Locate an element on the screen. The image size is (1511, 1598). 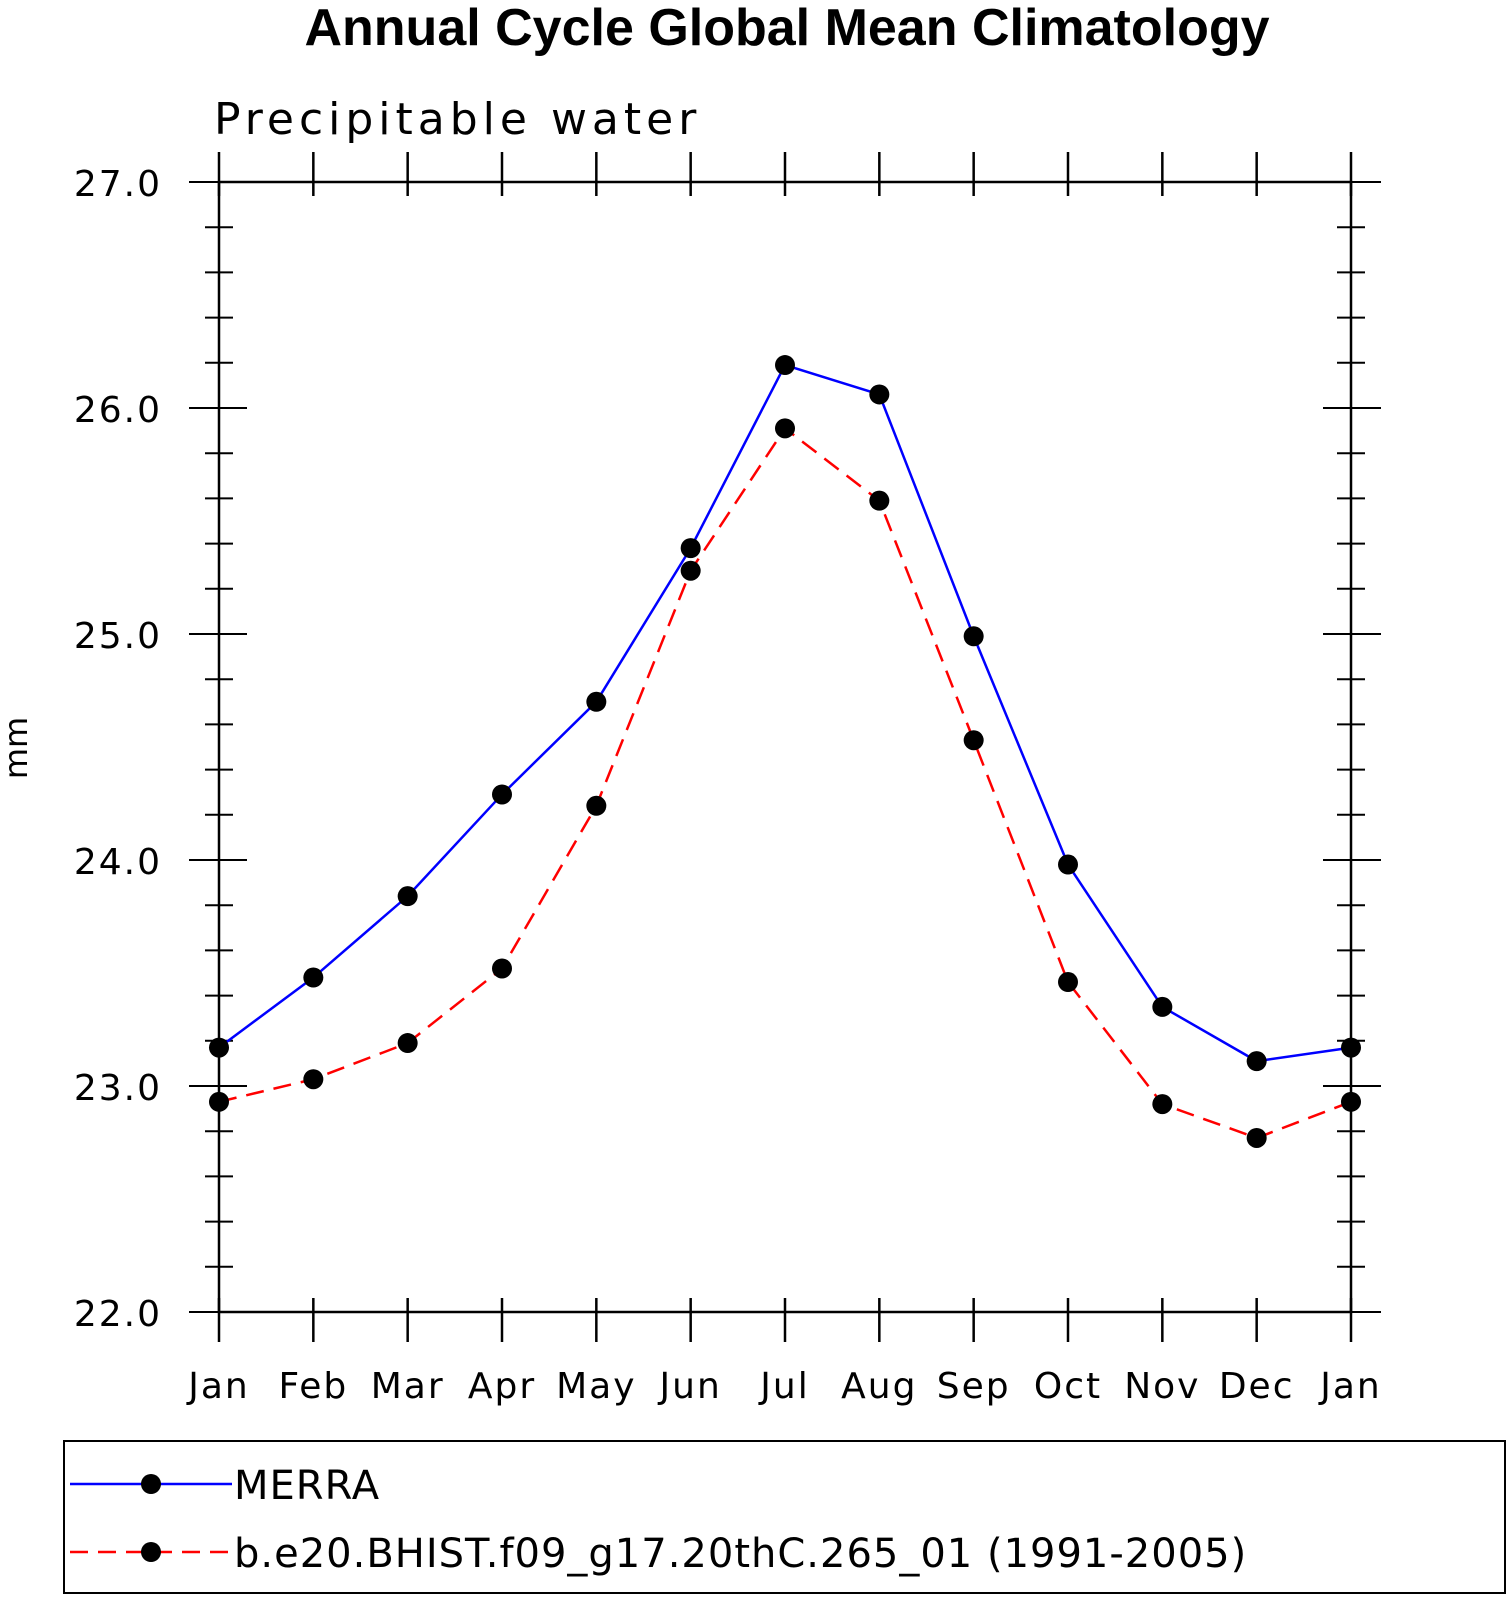
x-tick-label: Aug is located at coordinates (879, 1386).